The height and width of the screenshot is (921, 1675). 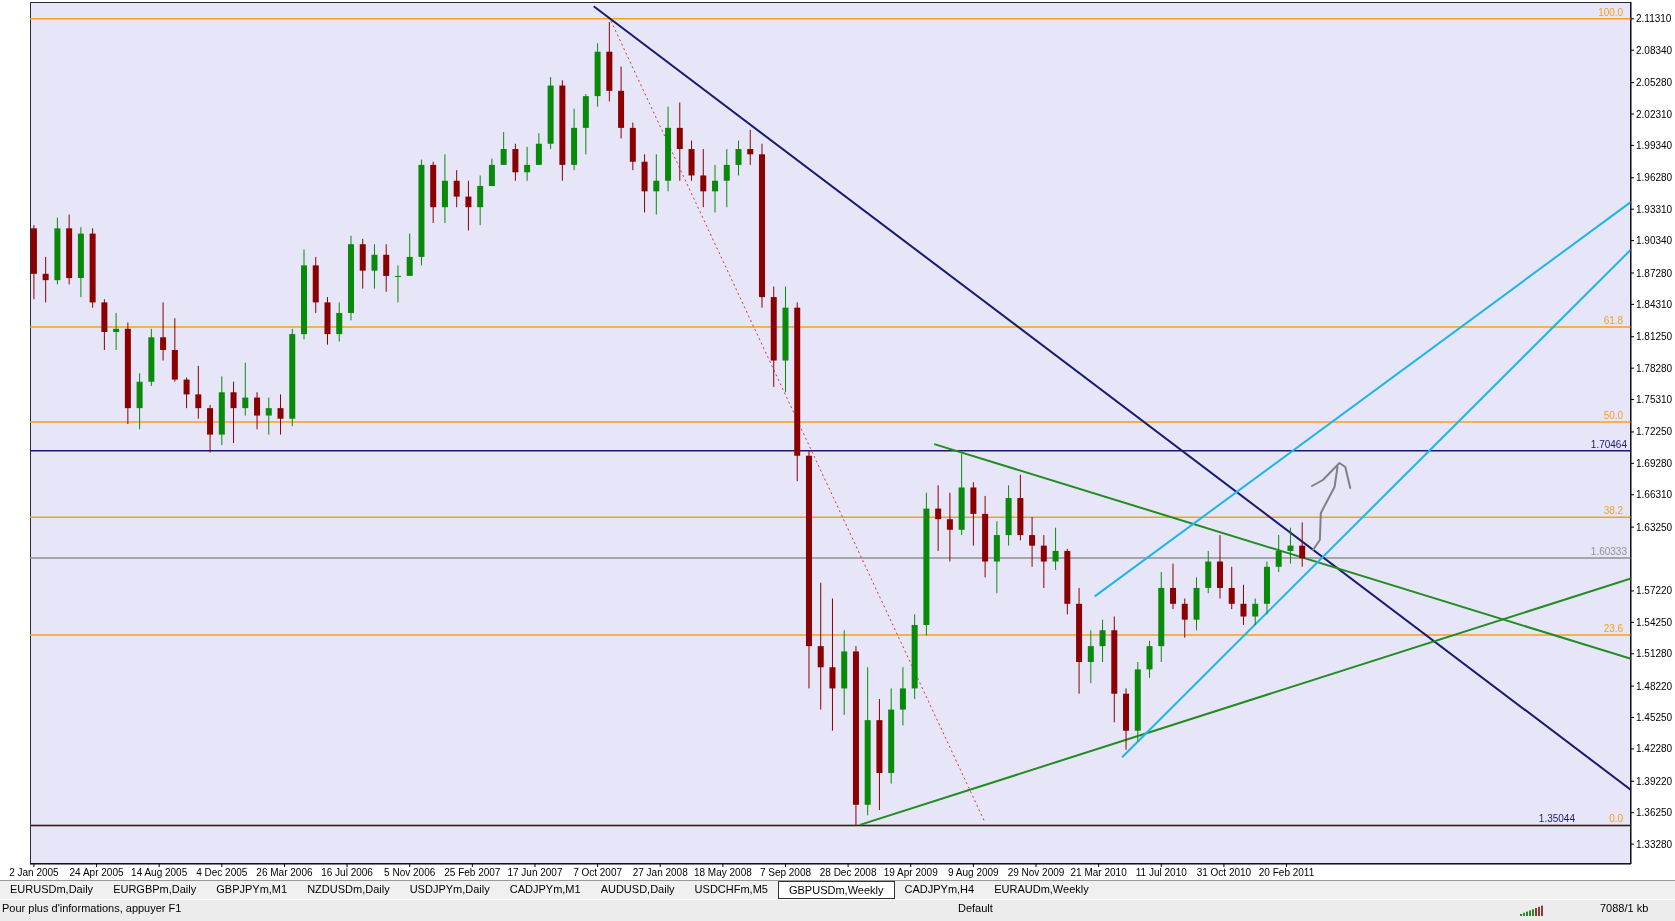 I want to click on y-tick-label: 2.08340, so click(x=1654, y=50).